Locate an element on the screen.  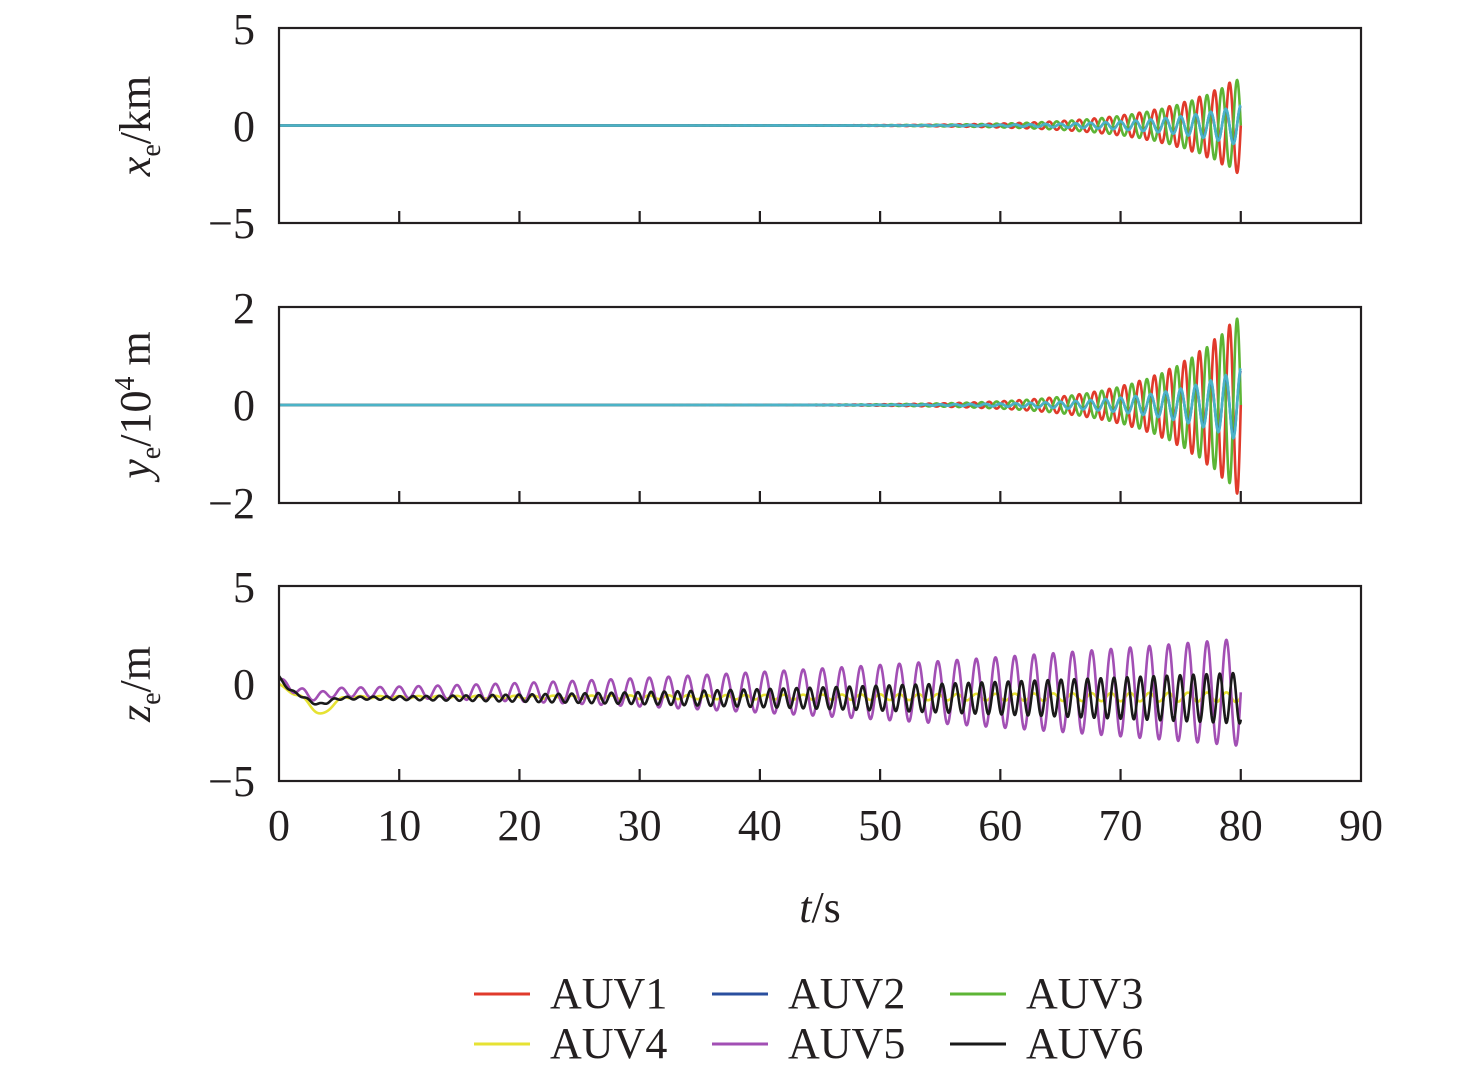
panel-ye-ylabel-var: y is located at coordinates (135, 471).